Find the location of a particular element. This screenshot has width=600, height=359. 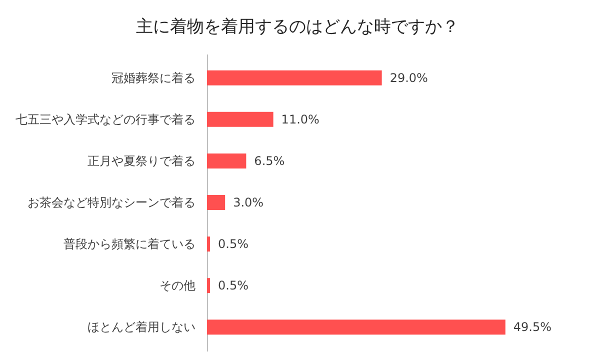

y-tick-label: 七五三や入学式などの行事で着る is located at coordinates (106, 119).